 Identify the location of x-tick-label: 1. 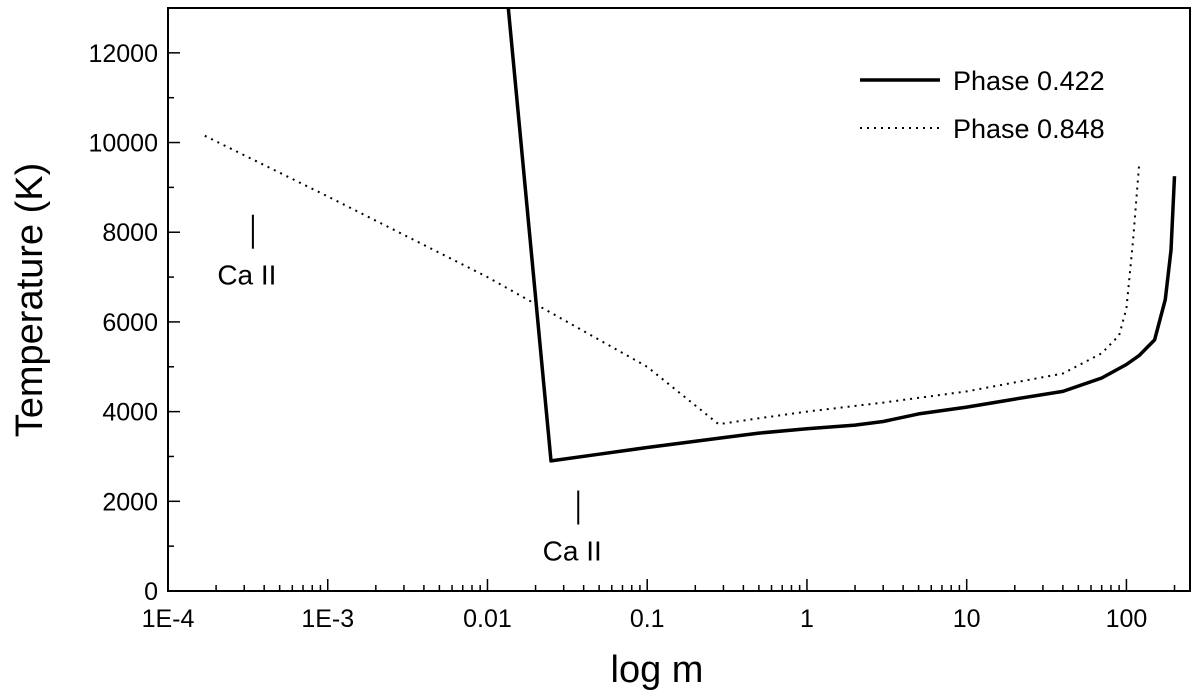
(807, 619).